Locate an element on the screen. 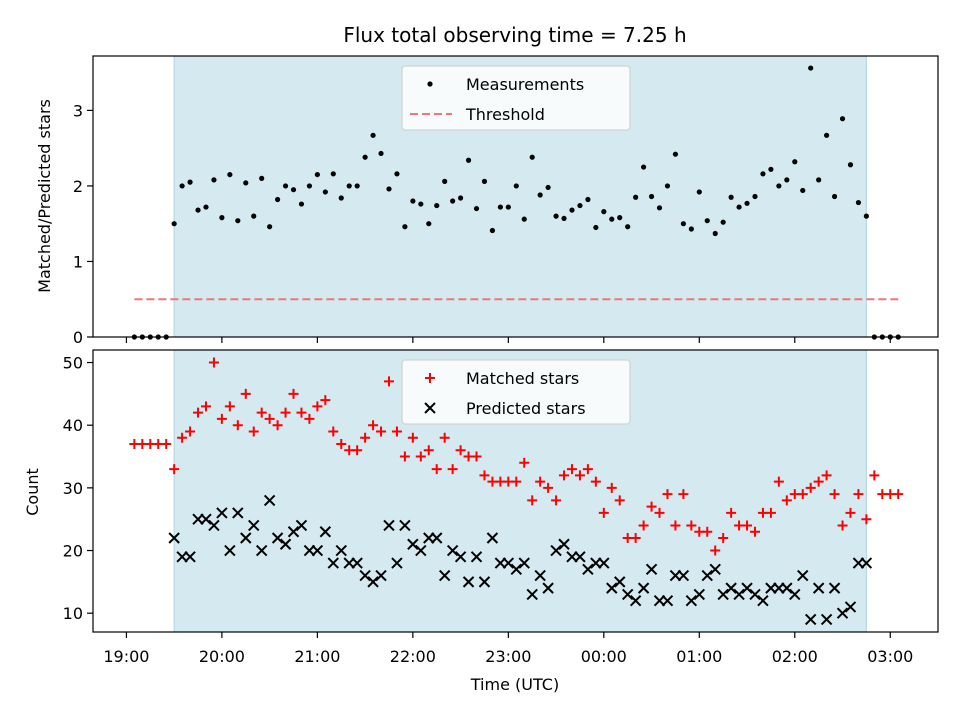 The width and height of the screenshot is (960, 720). count-legend: Matched stars Predicted stars is located at coordinates (516, 392).